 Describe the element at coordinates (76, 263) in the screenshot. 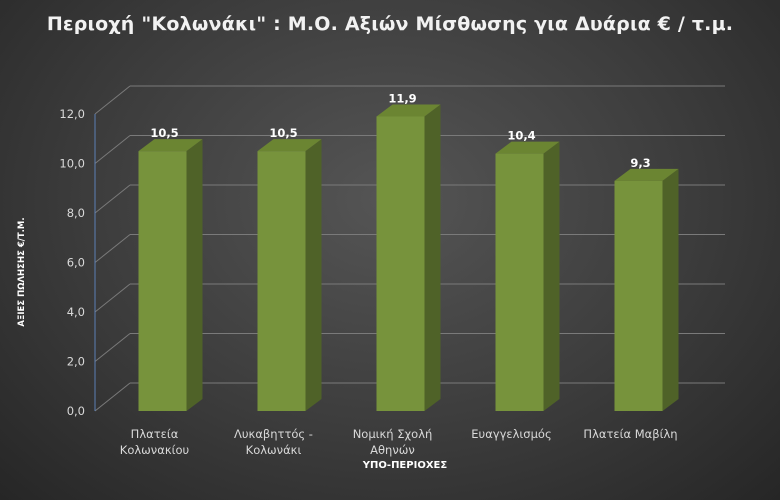

I see `y-tick-label: 6,0` at that location.